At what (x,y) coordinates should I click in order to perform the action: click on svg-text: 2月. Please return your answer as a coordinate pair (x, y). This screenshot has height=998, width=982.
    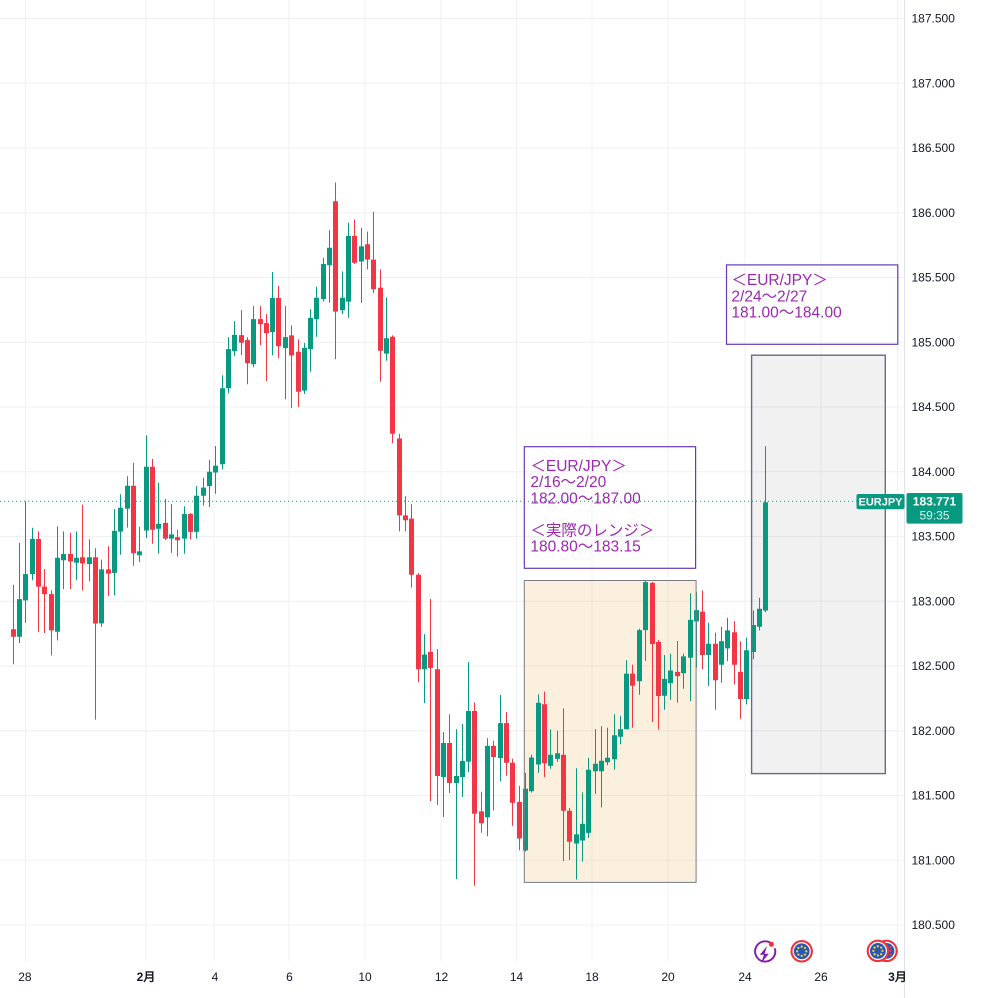
    Looking at the image, I should click on (146, 977).